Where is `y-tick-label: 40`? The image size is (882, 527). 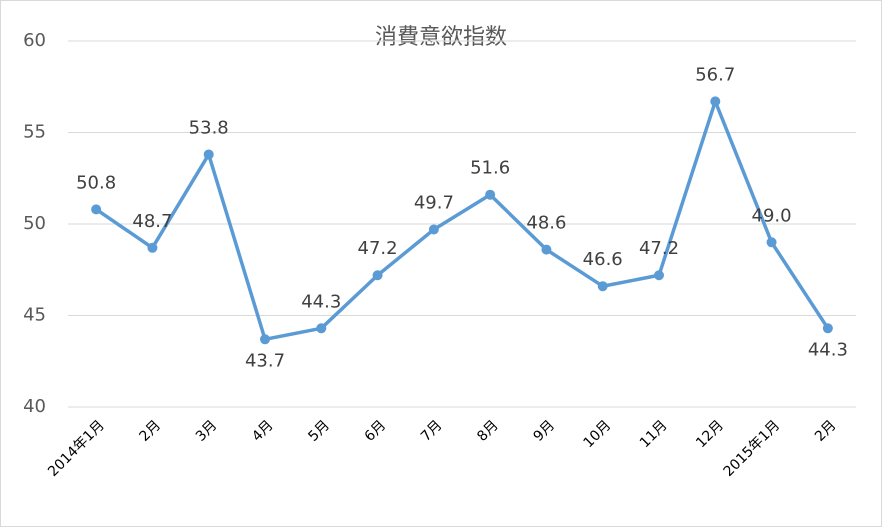 y-tick-label: 40 is located at coordinates (34, 406).